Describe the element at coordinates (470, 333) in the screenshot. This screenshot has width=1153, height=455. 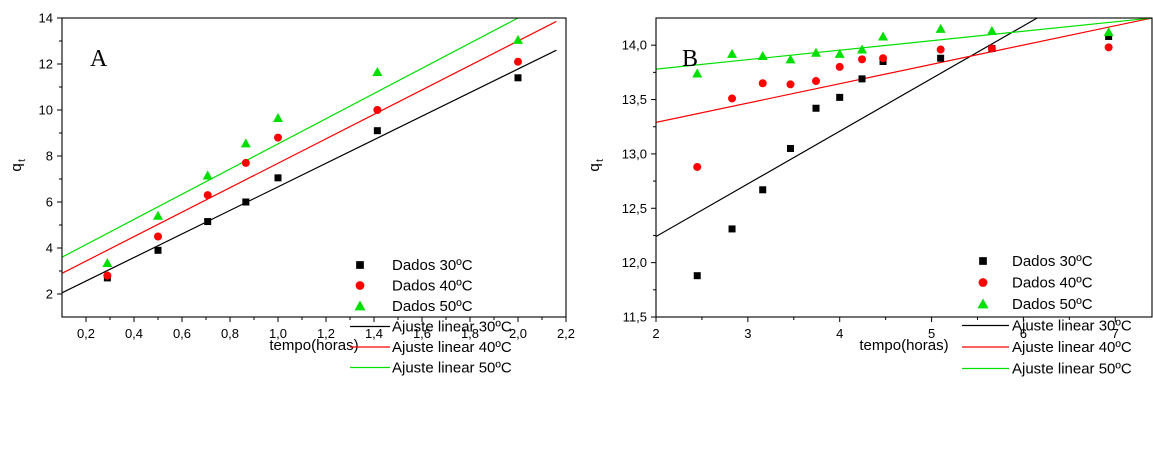
I see `x-tick-label: 1,8` at that location.